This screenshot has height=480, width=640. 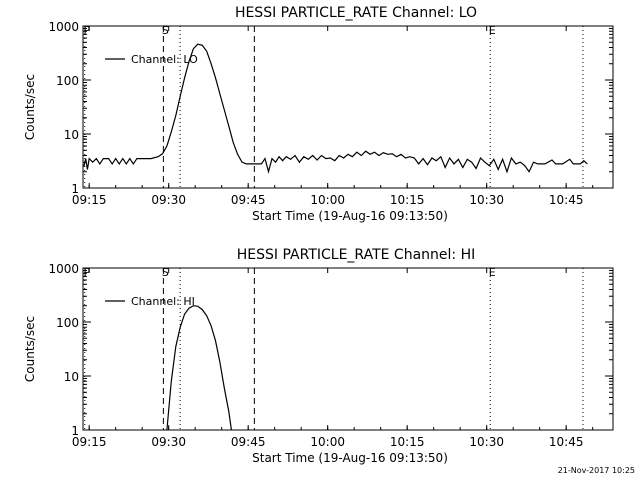 What do you see at coordinates (596, 470) in the screenshot?
I see `footer-timestamp: 21-Nov-2017 10:25` at bounding box center [596, 470].